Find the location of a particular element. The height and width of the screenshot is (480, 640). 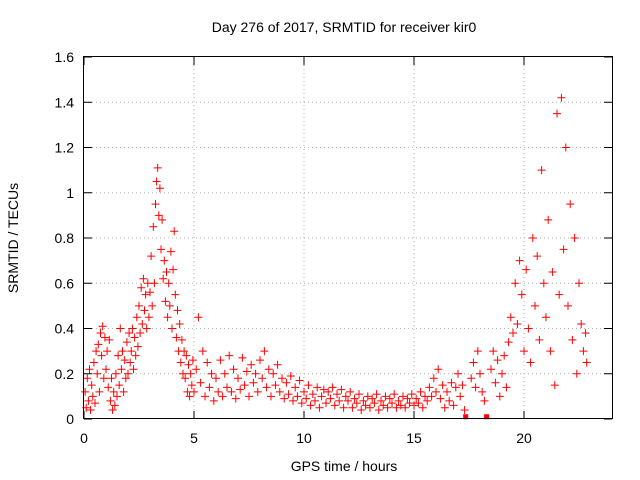

y-tick-label: 0.4 is located at coordinates (65, 329).